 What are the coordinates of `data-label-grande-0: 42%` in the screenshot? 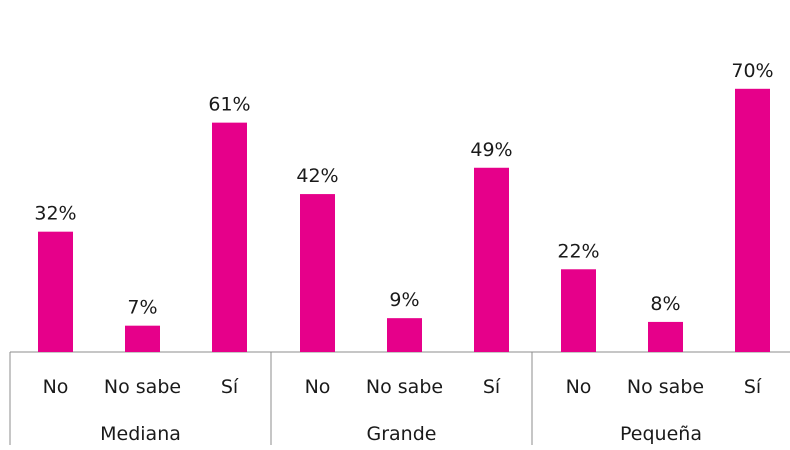 It's located at (317, 176).